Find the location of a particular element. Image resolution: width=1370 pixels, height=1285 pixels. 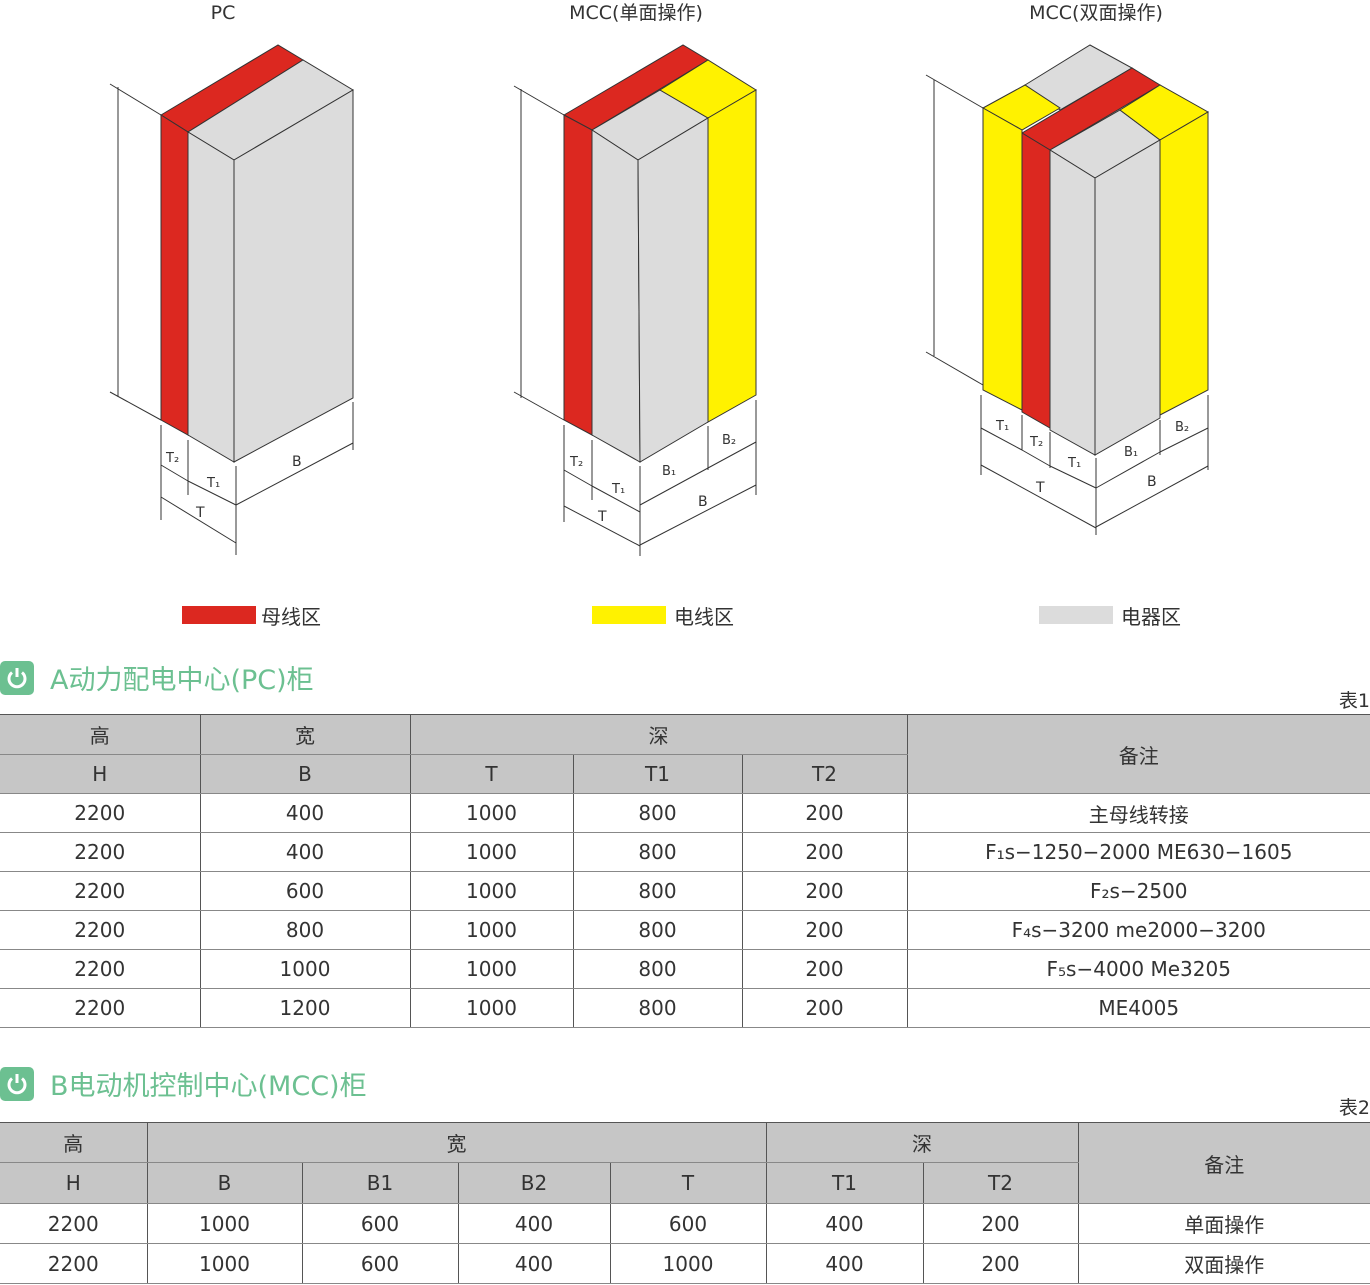

label-b2: B₂ is located at coordinates (1182, 427).